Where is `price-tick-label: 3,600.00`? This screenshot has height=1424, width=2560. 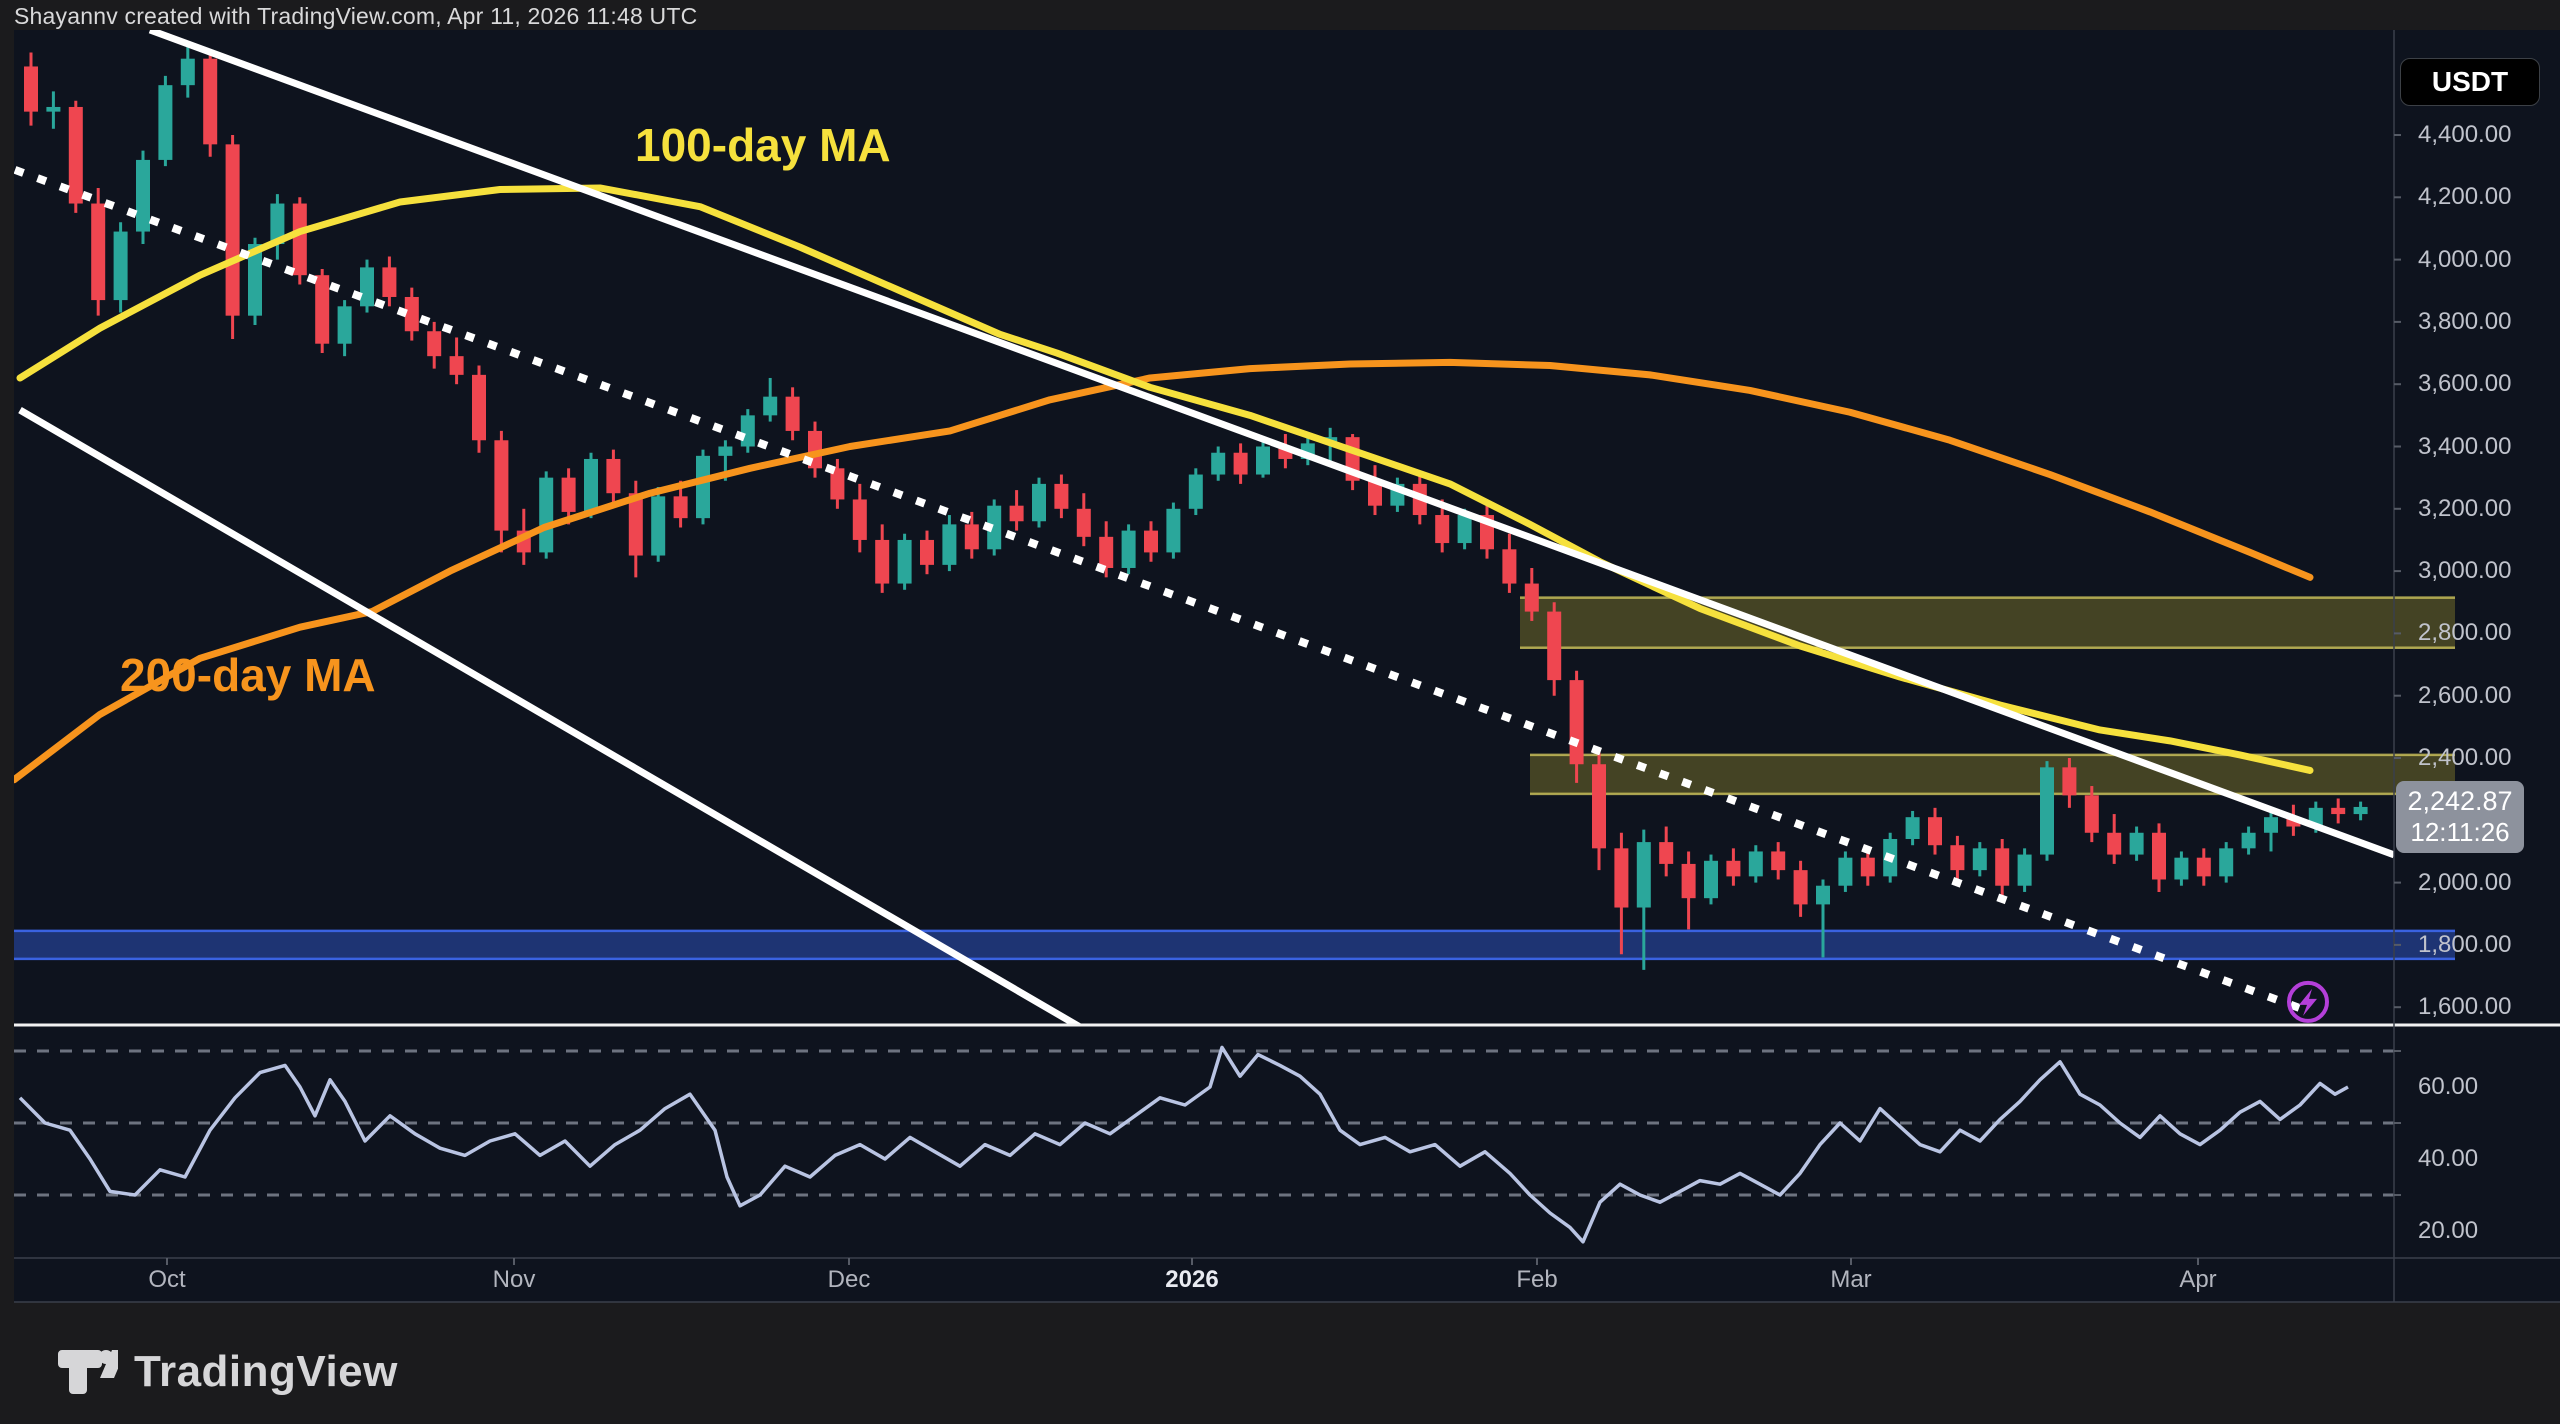 price-tick-label: 3,600.00 is located at coordinates (2465, 384).